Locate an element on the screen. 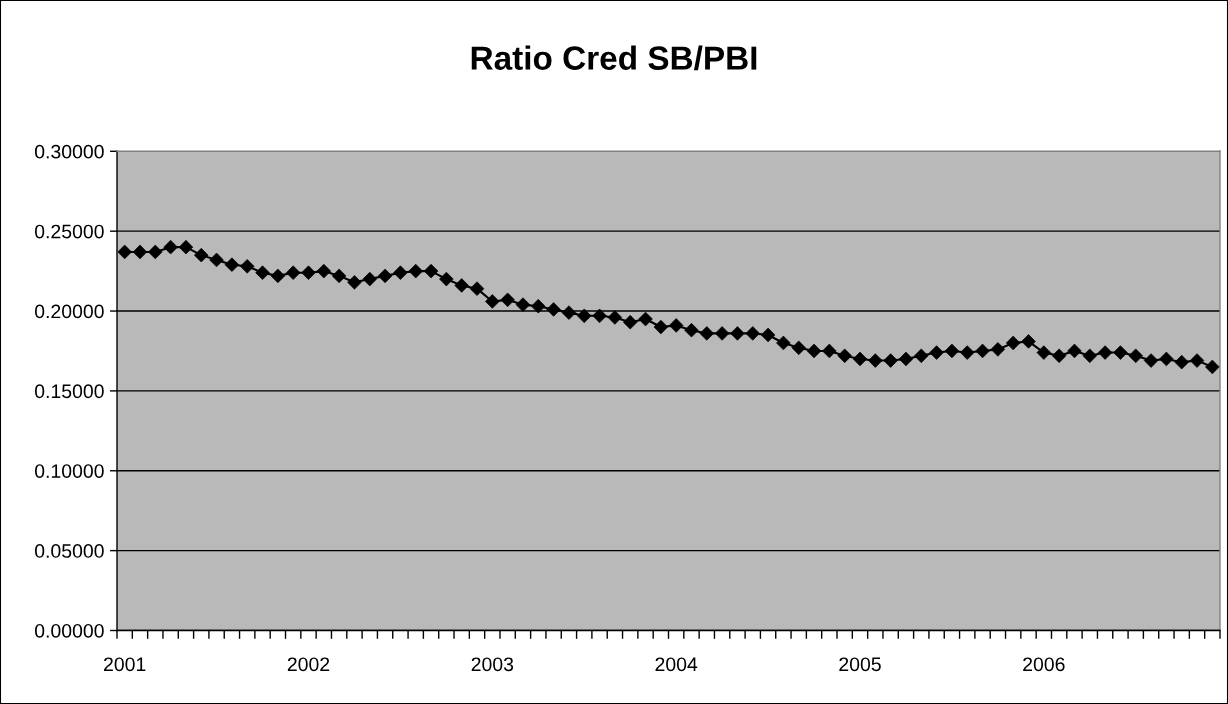 The image size is (1228, 704). y-tick-label: 0.30000 is located at coordinates (69, 151).